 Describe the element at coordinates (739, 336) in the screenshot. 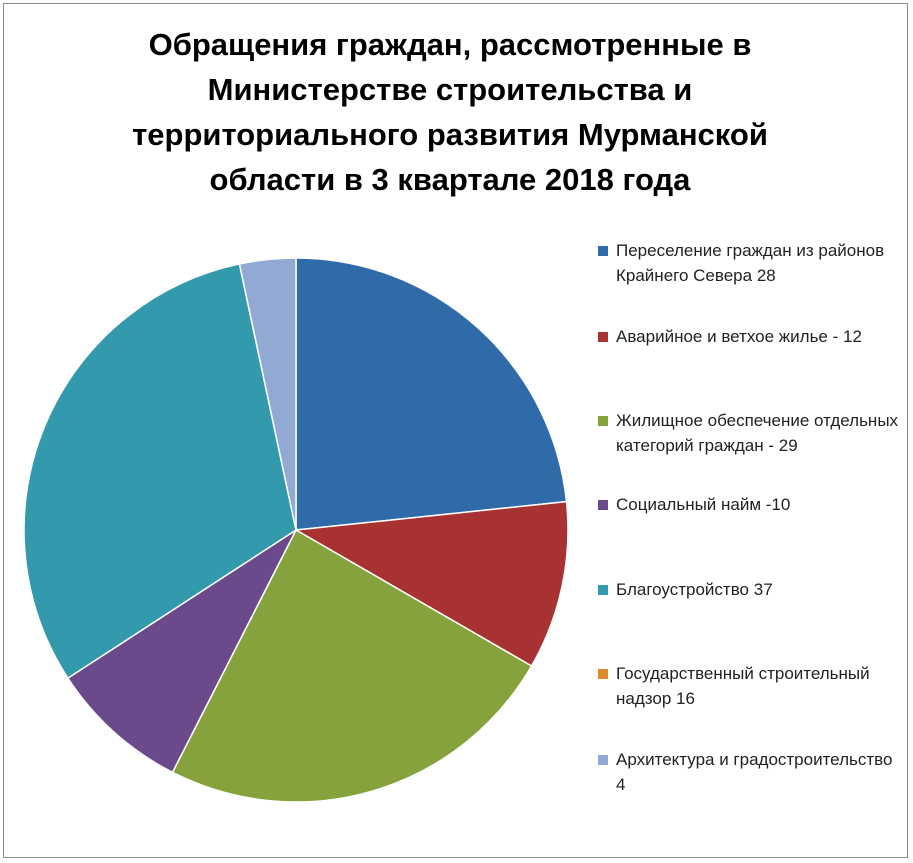

I see `legend-label: Аварийное и ветхое жилье - 12` at that location.